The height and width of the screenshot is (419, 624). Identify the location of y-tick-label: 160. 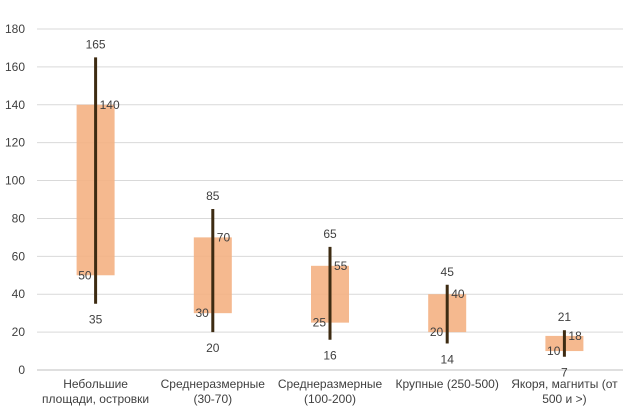
(15, 67).